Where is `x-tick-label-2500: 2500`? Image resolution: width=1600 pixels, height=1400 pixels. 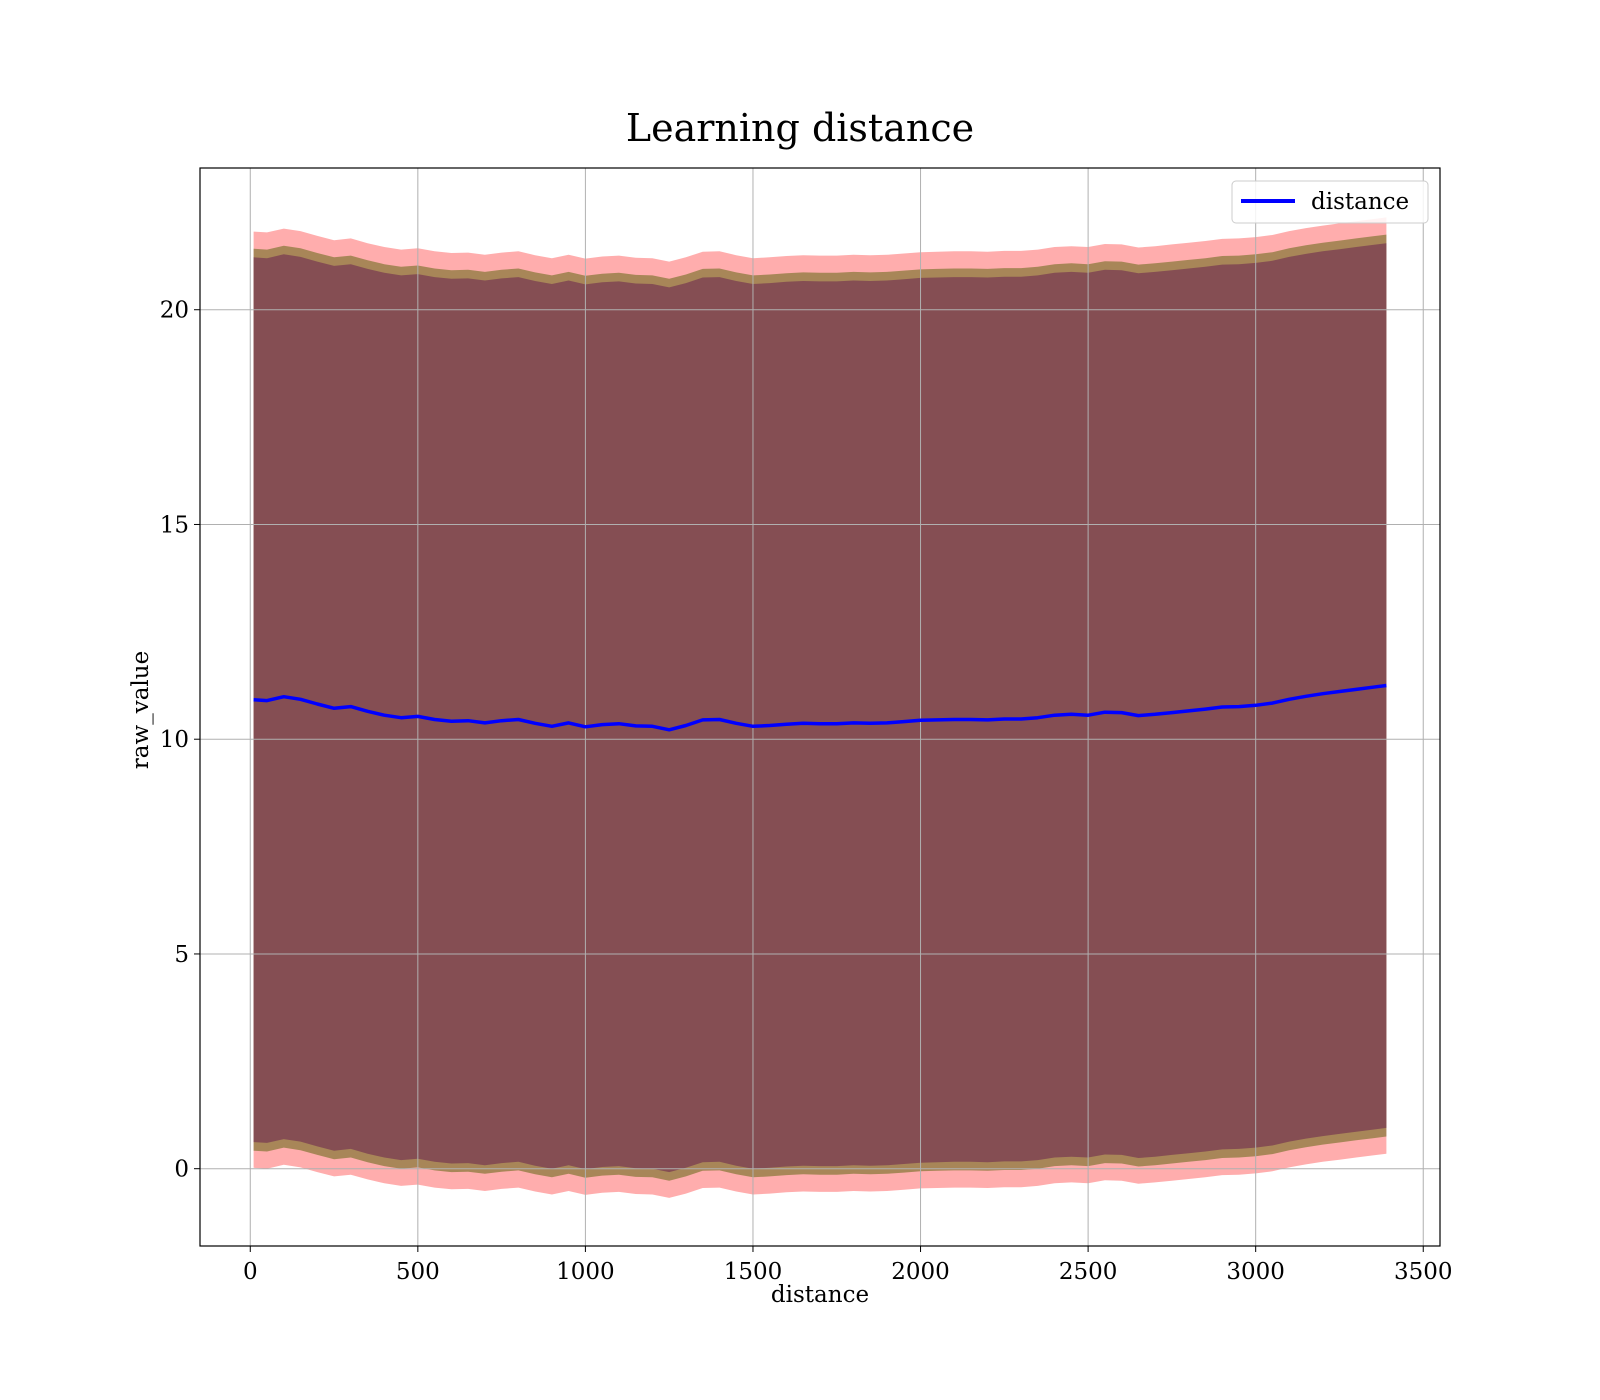
x-tick-label-2500: 2500 is located at coordinates (1088, 1272).